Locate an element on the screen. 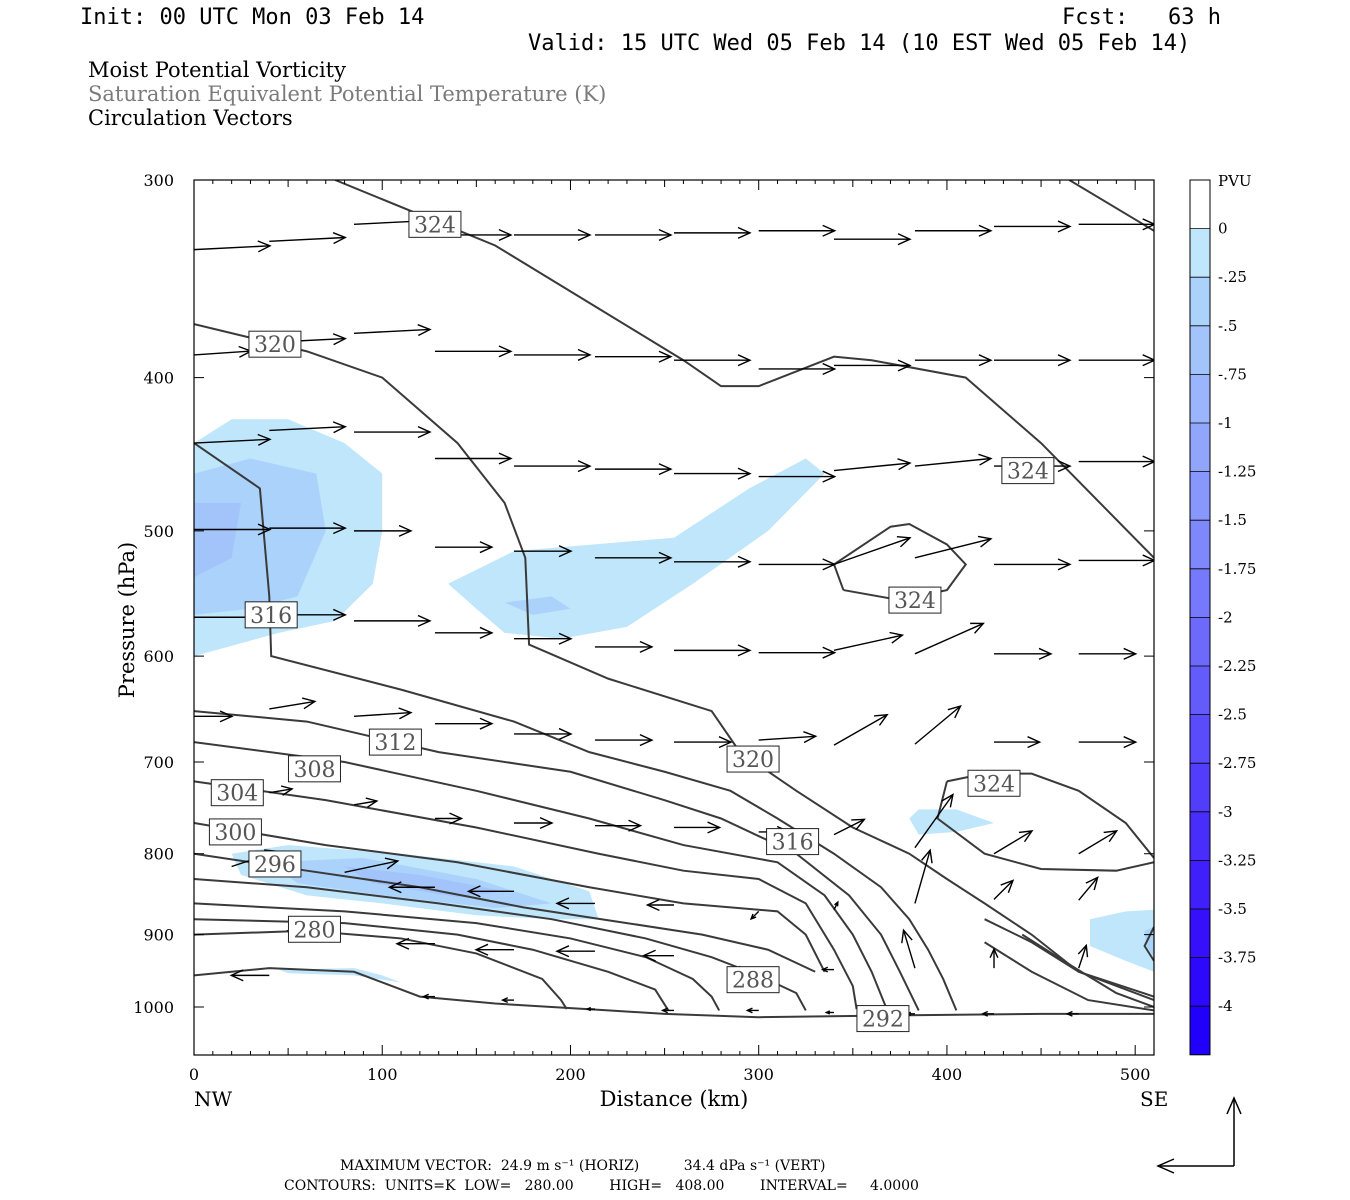  contour-label: 312 is located at coordinates (395, 742).